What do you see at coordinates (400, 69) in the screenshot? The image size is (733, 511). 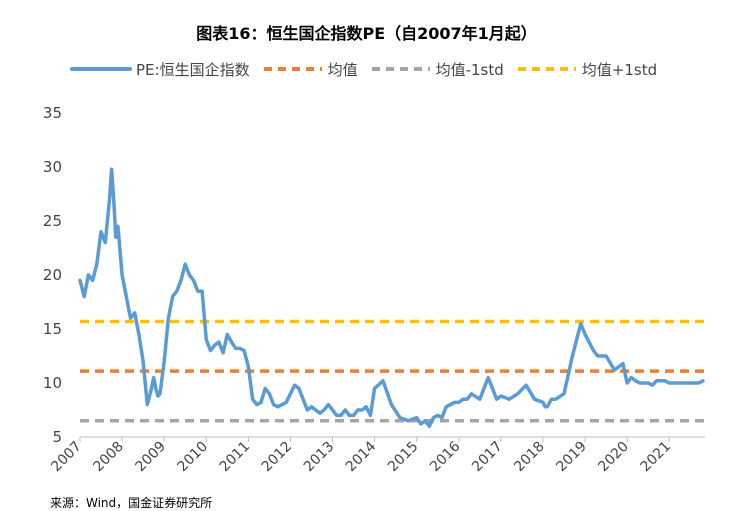 I see `legend-swatch-mean-minus-std-line` at bounding box center [400, 69].